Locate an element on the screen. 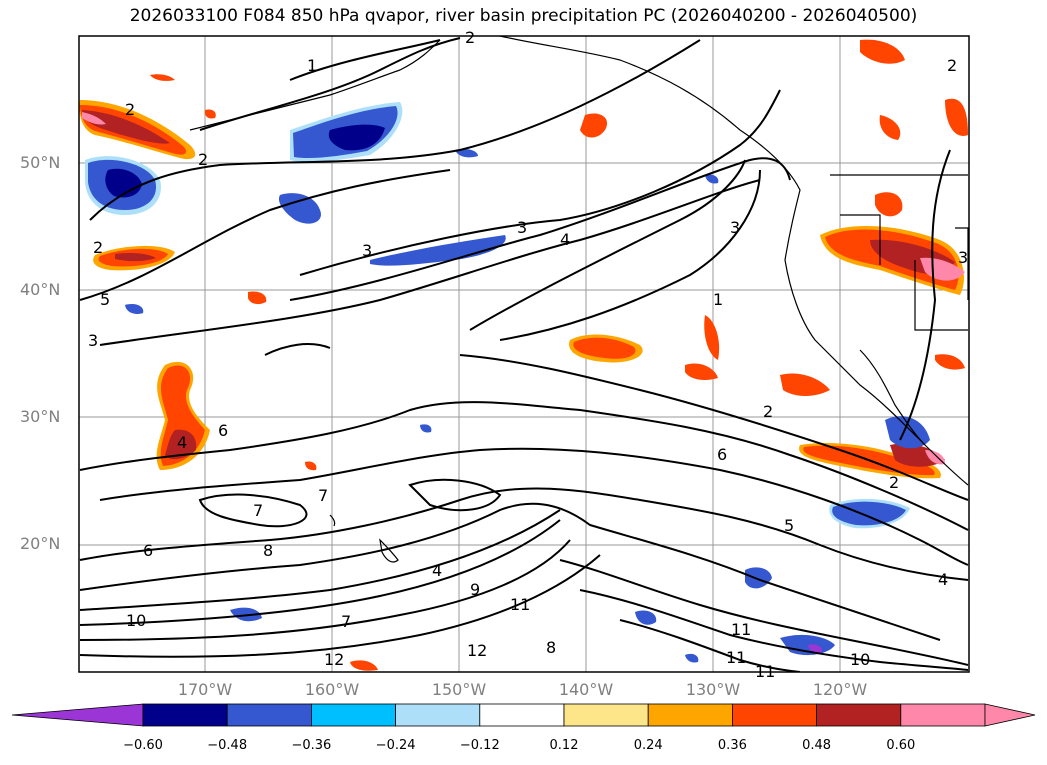 This screenshot has height=765, width=1047. colorbar-tick-label: 0.36 is located at coordinates (732, 745).